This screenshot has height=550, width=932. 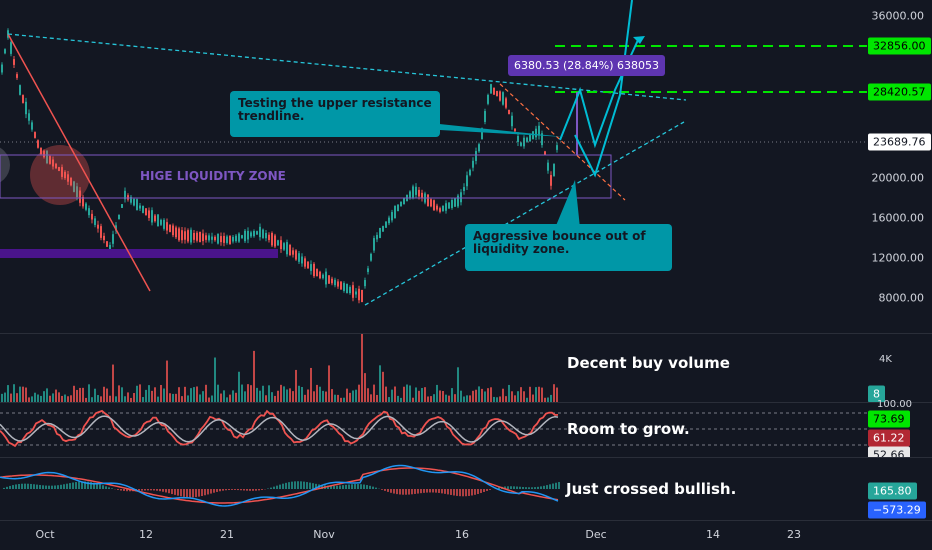 I want to click on bounce-callout: Aggressive bounce out of liquidity zone., so click(x=568, y=247).